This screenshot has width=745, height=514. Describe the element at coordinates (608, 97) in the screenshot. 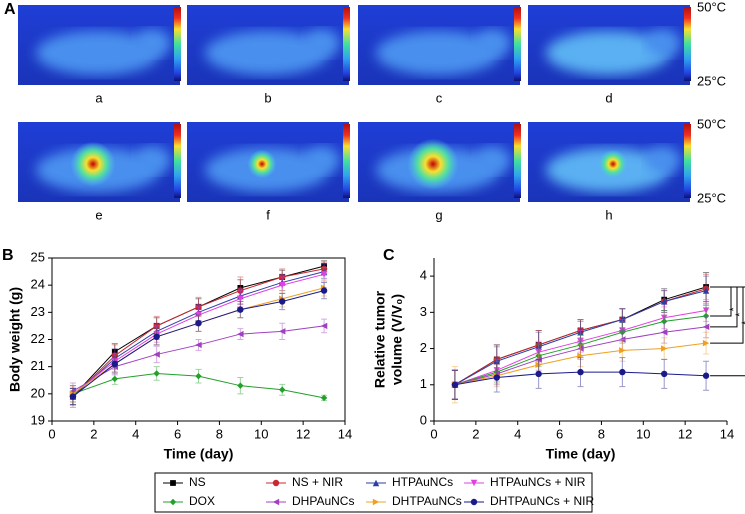

I see `image-label: d` at that location.